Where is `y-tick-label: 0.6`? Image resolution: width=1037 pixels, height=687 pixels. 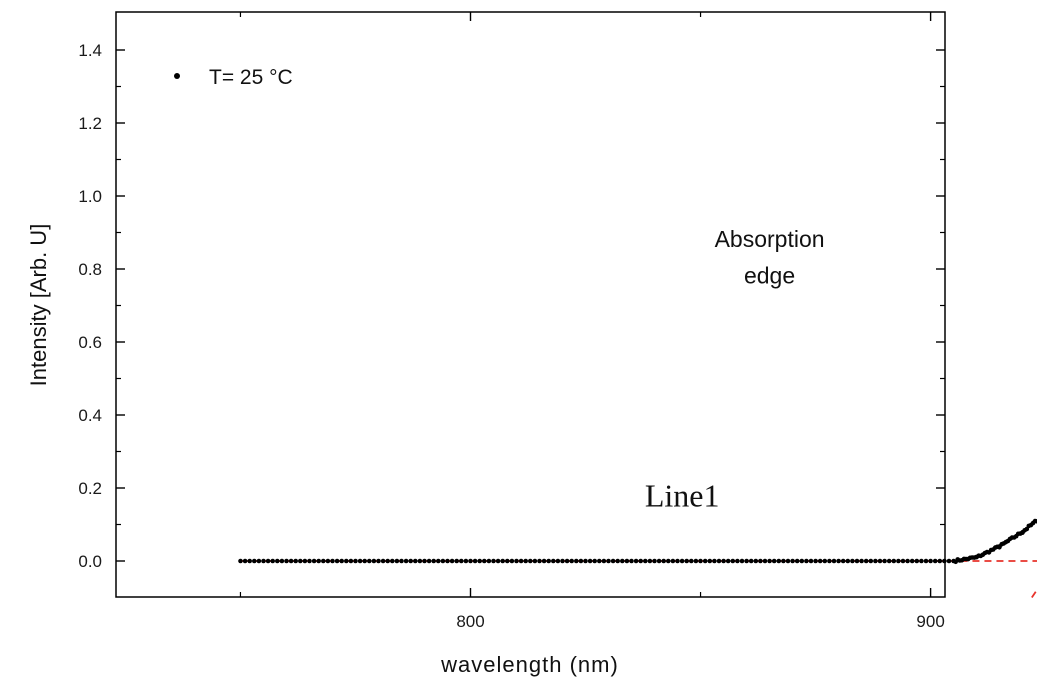
y-tick-label: 0.6 is located at coordinates (90, 342).